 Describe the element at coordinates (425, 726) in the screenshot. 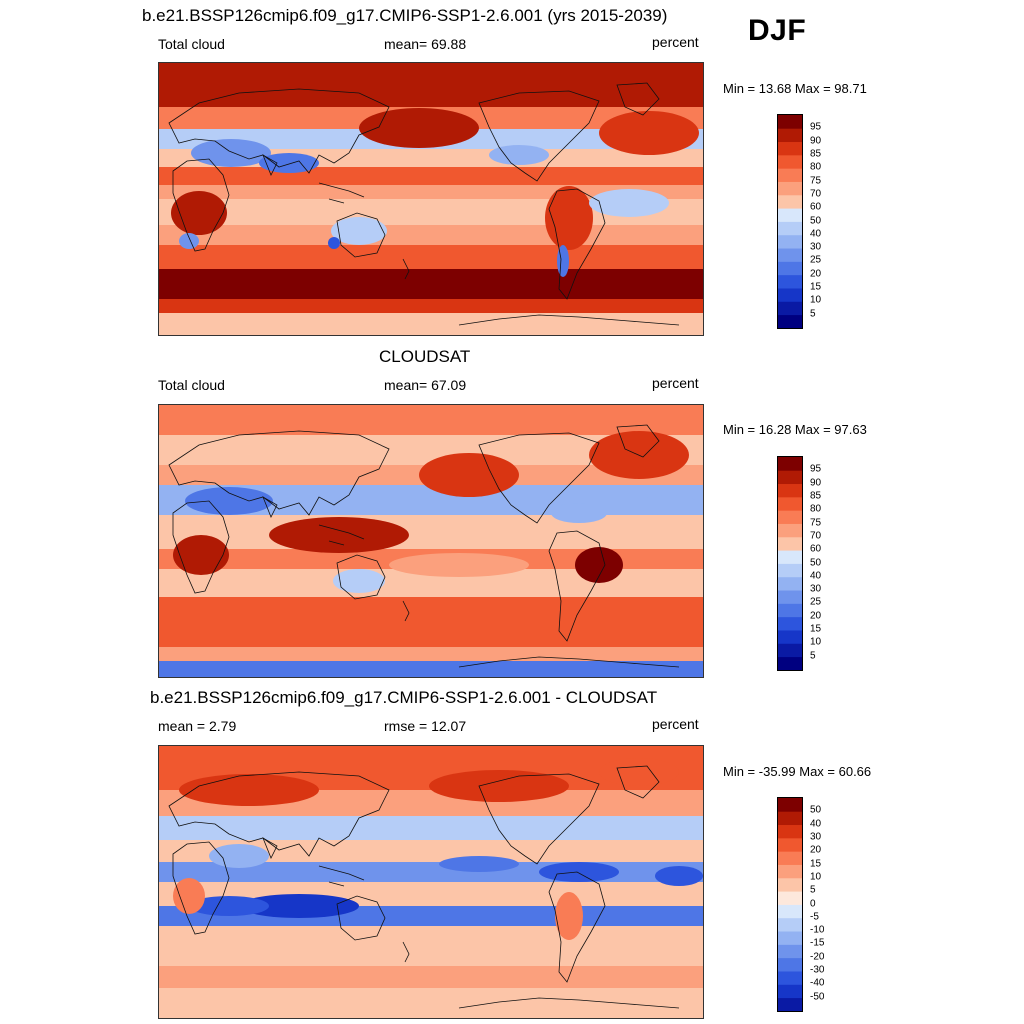

I see `panel-3-rmse-label: rmse = 12.07` at that location.